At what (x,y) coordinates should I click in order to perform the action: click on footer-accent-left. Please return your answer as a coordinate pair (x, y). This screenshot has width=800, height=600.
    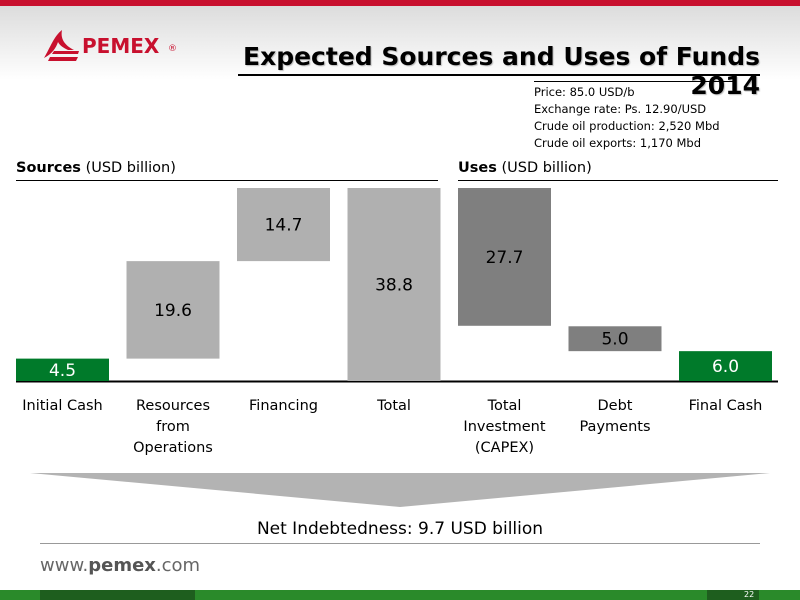
    Looking at the image, I should click on (117, 595).